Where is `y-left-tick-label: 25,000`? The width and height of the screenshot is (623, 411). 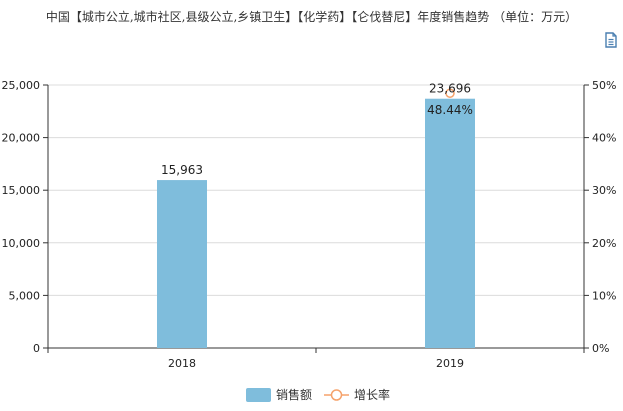
y-left-tick-label: 25,000 is located at coordinates (21, 85).